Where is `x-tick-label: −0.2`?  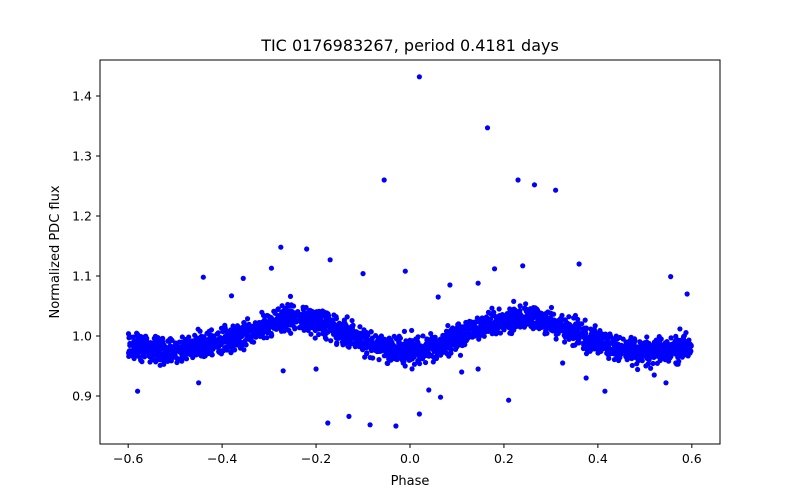 x-tick-label: −0.2 is located at coordinates (316, 458).